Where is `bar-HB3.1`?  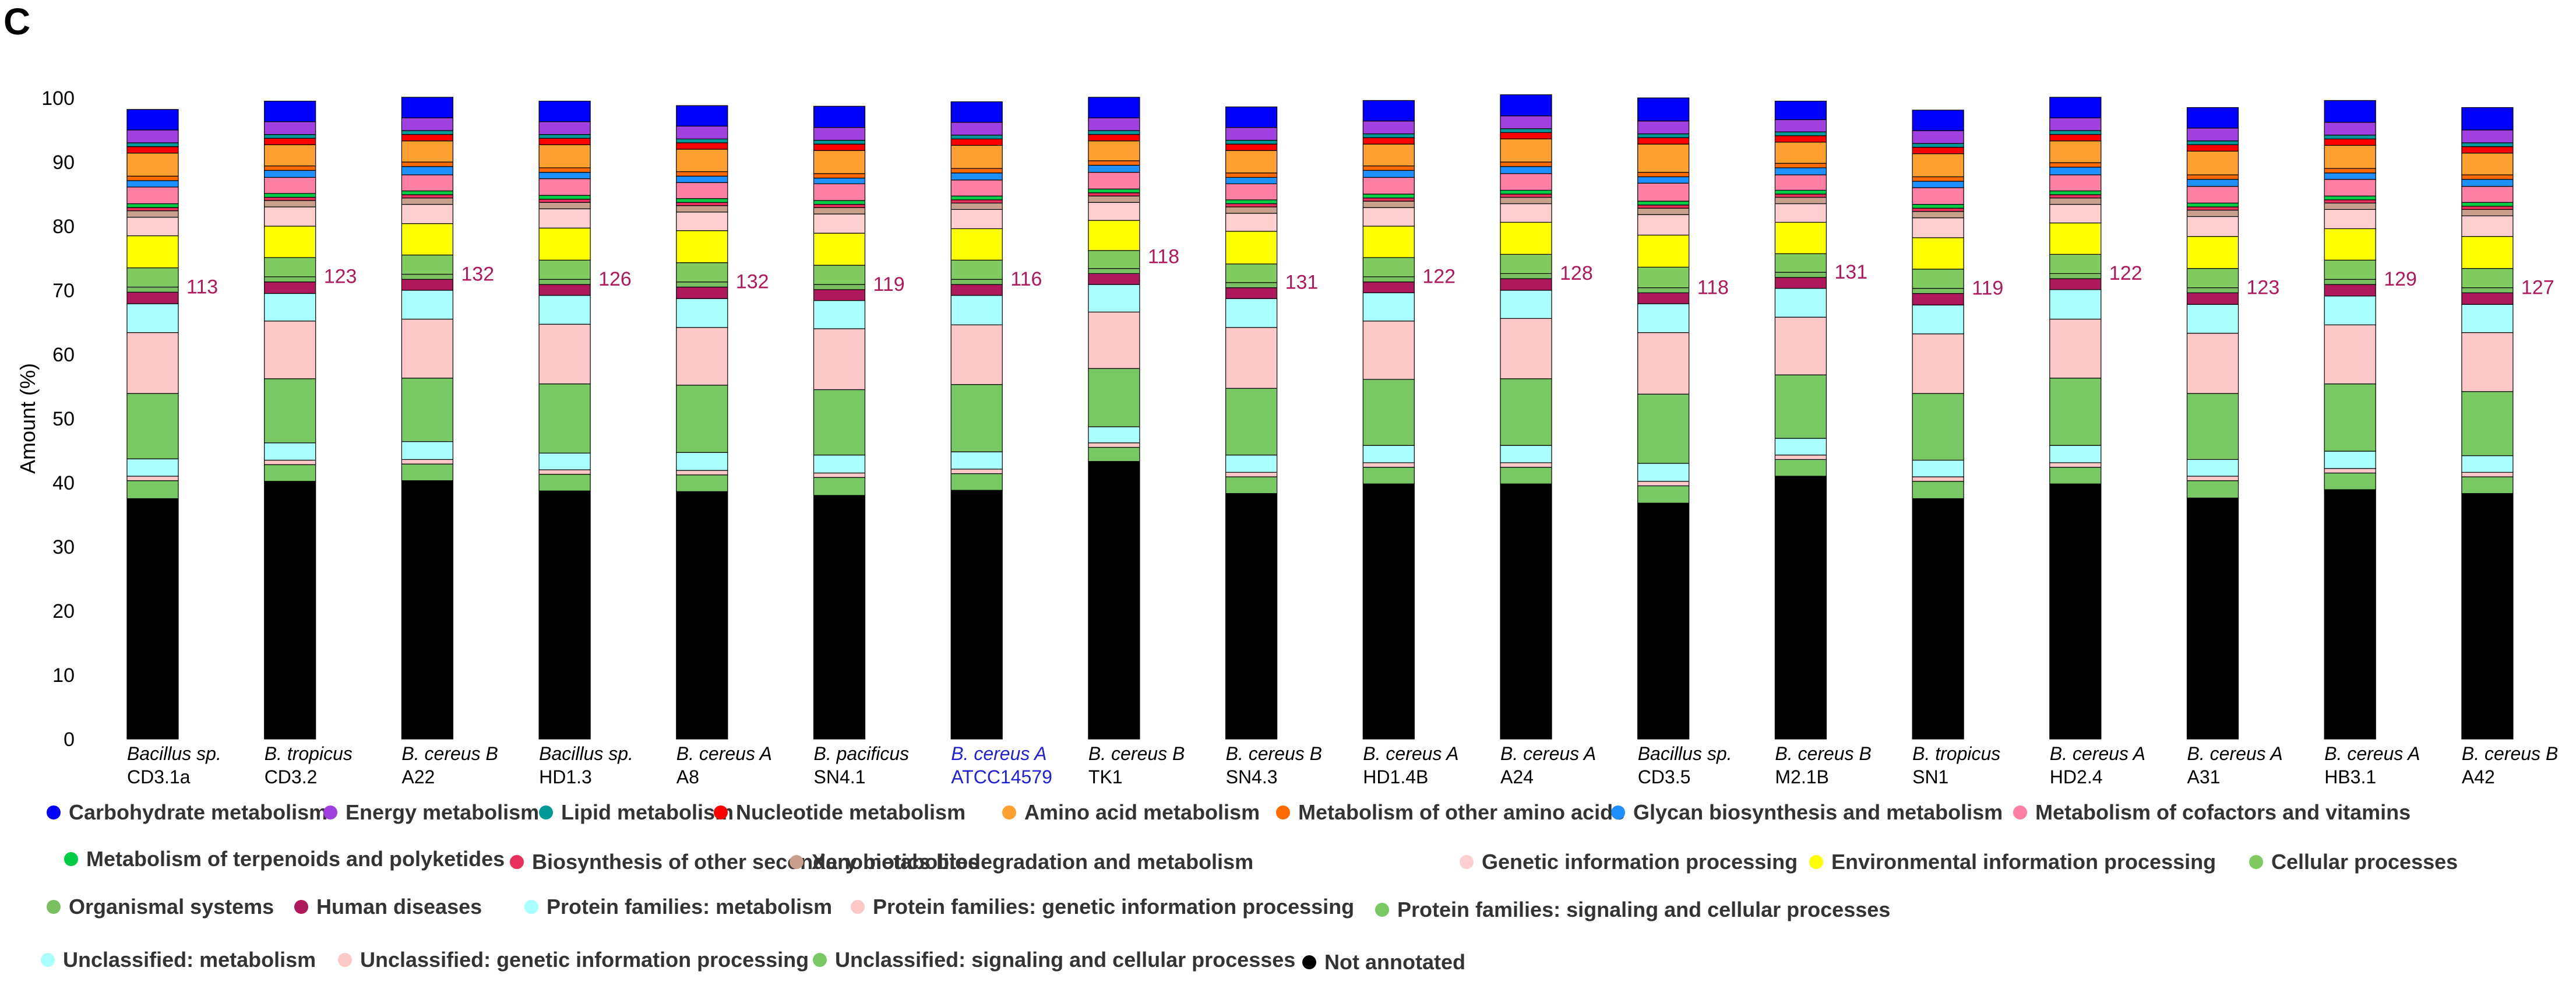 bar-HB3.1 is located at coordinates (2350, 420).